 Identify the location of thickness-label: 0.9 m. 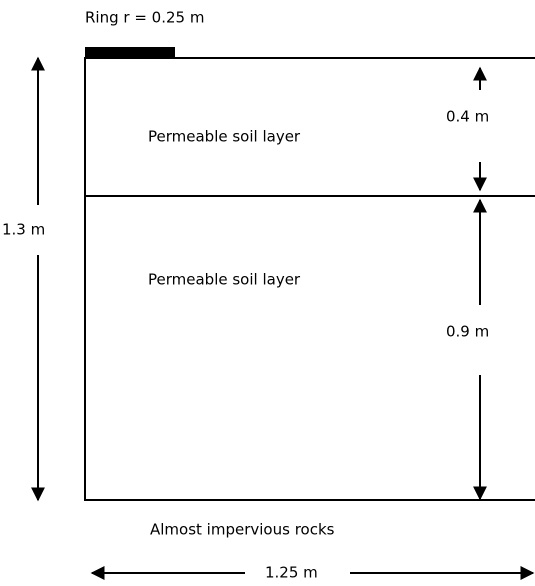
(467, 332).